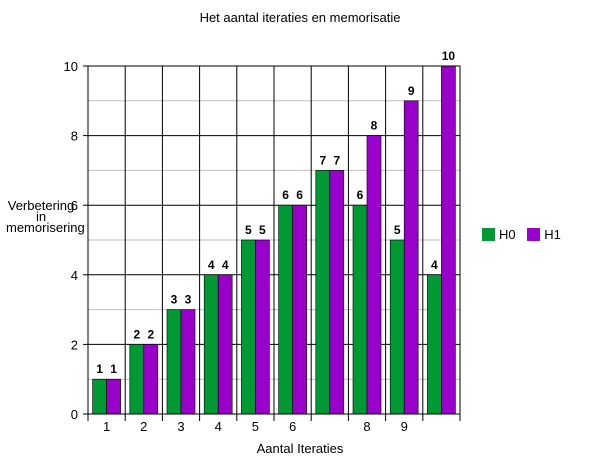 The height and width of the screenshot is (463, 600). I want to click on legend-item-h0: H0, so click(499, 234).